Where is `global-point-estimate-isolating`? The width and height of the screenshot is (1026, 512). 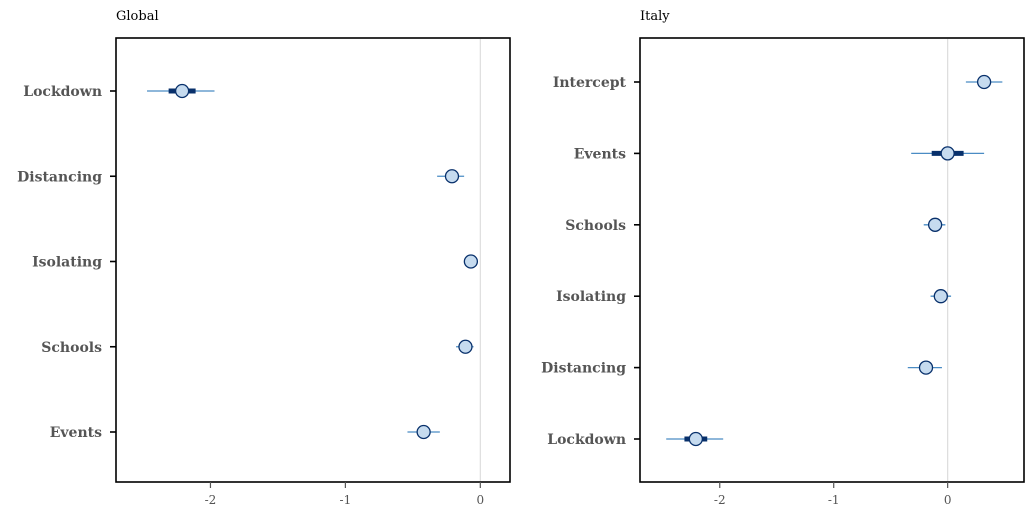
global-point-estimate-isolating is located at coordinates (471, 261).